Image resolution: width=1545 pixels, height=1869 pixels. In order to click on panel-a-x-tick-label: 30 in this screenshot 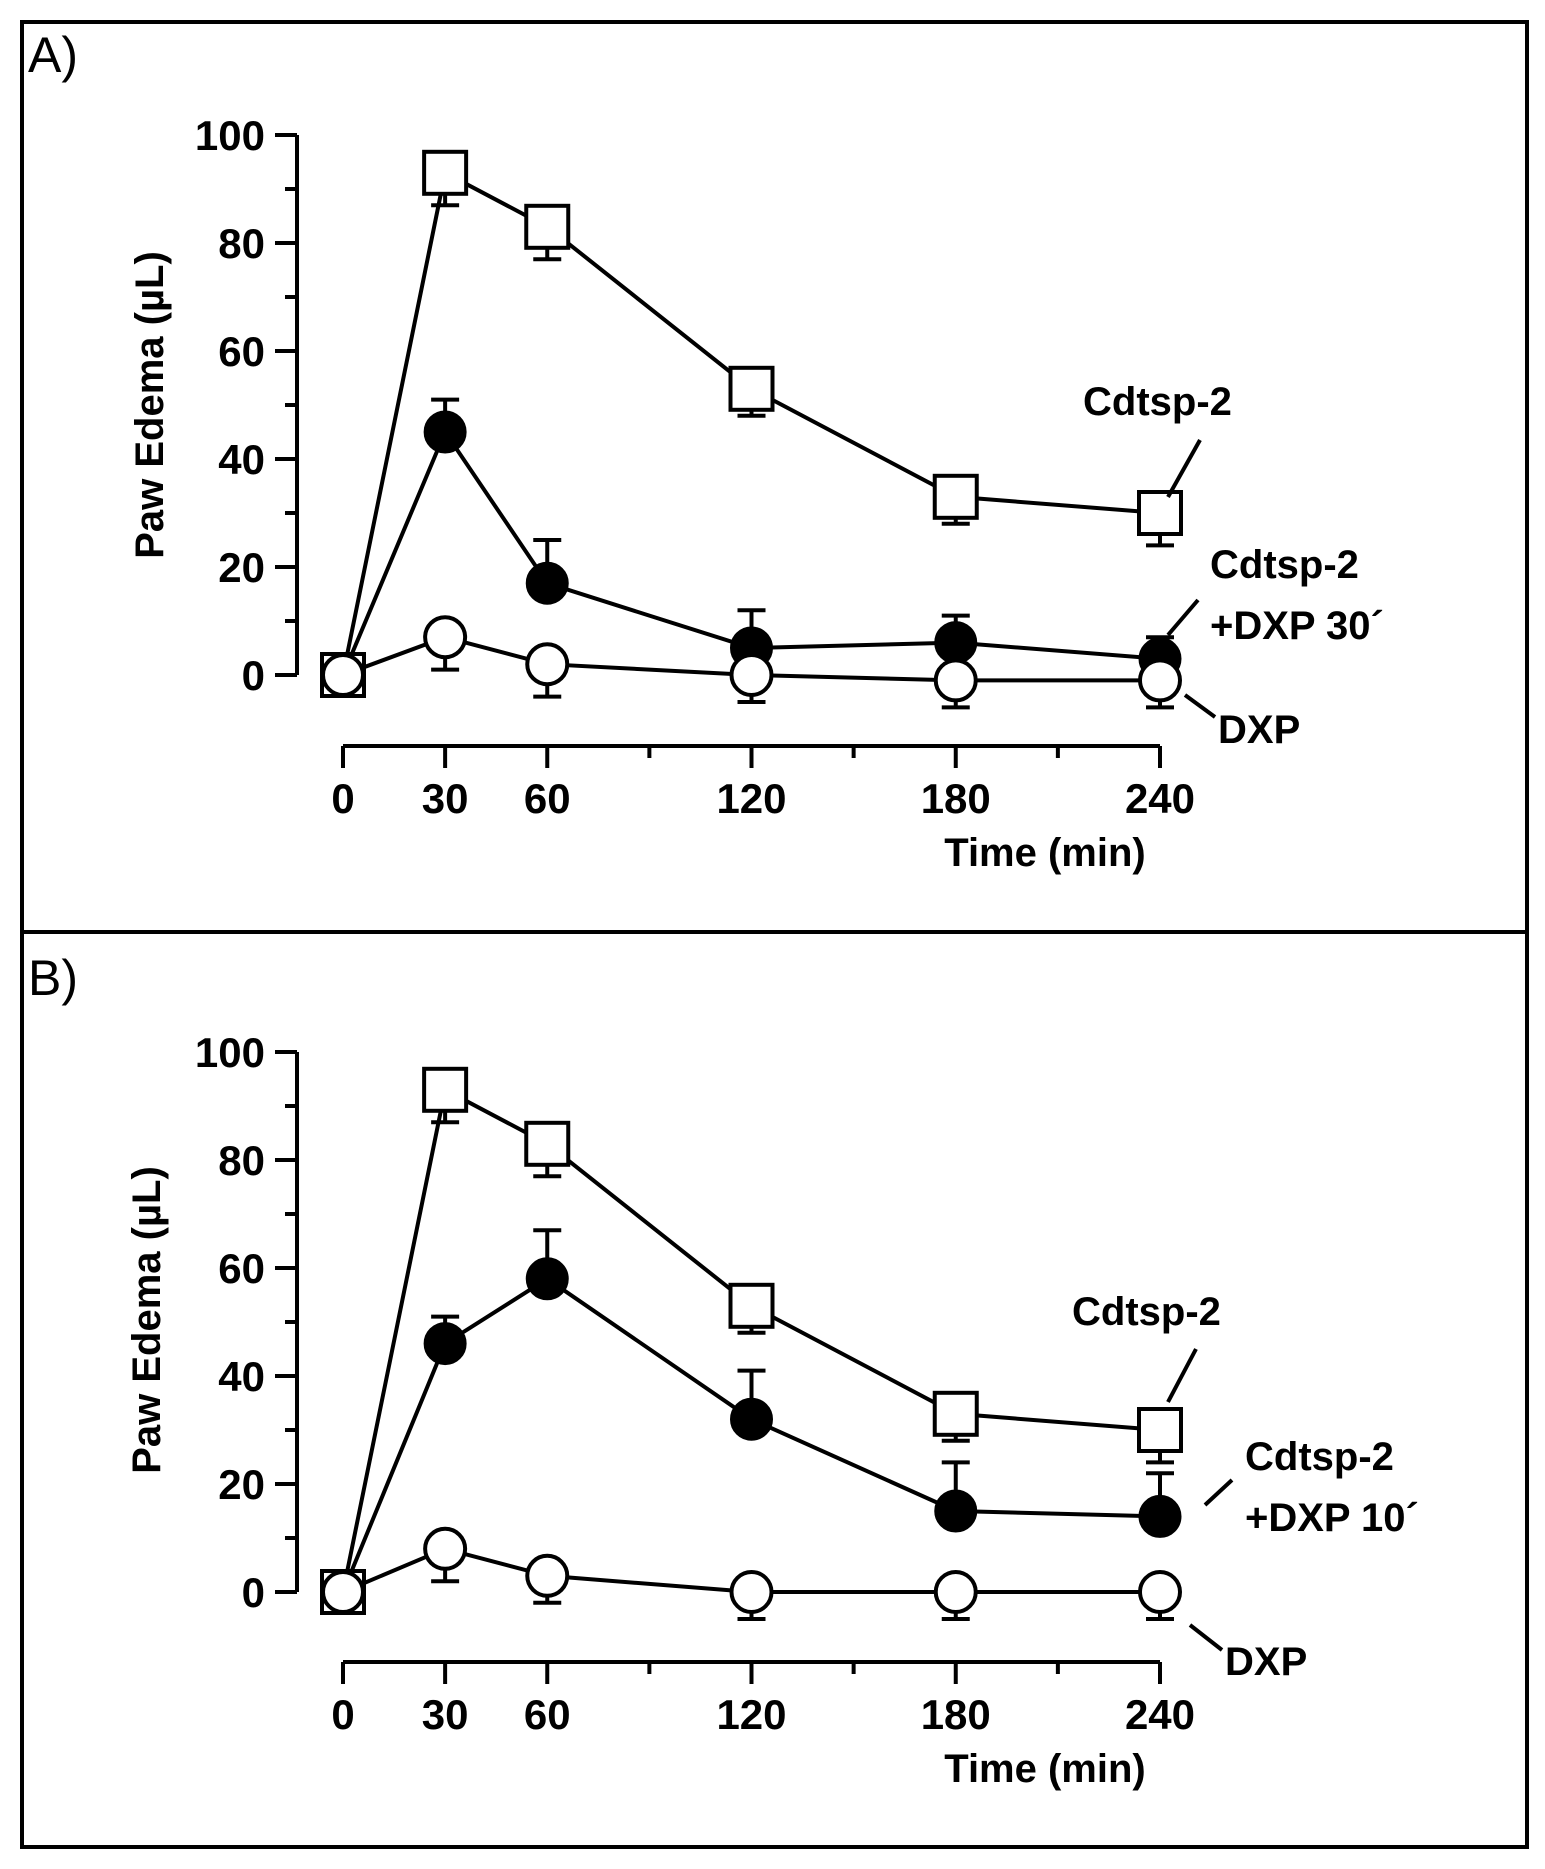, I will do `click(445, 798)`.